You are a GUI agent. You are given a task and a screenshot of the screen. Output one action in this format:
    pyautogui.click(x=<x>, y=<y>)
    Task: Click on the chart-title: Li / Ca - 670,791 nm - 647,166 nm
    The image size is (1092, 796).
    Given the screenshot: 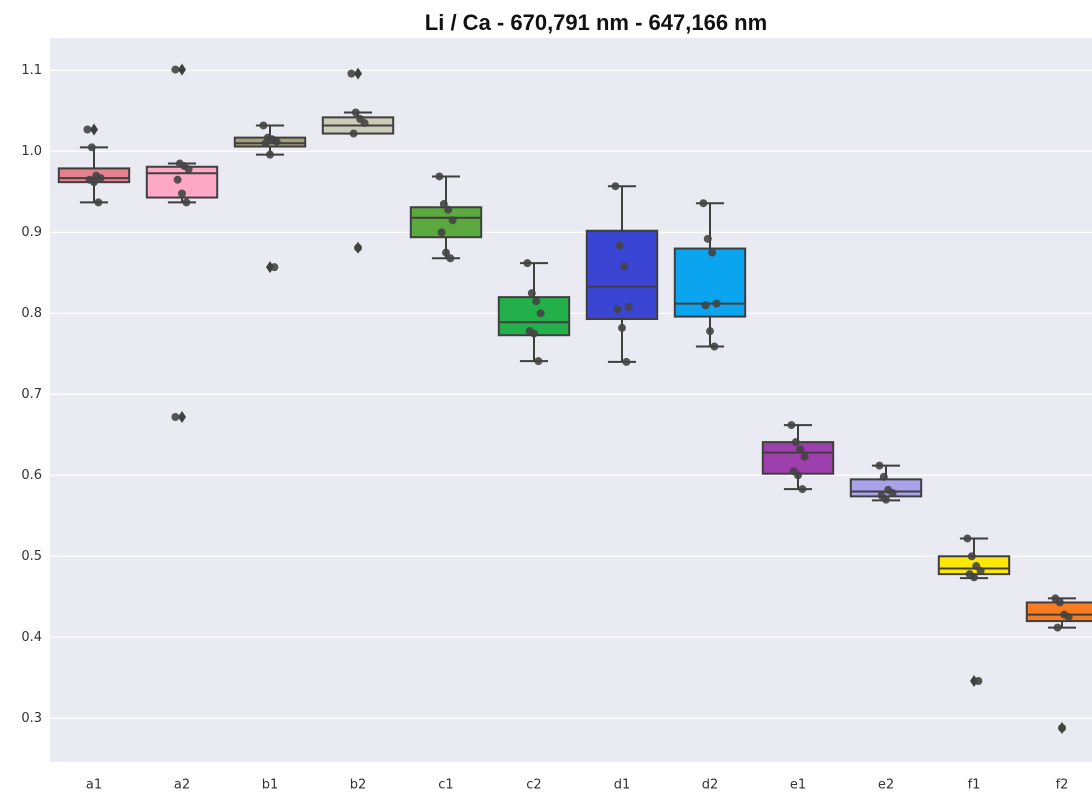 What is the action you would take?
    pyautogui.click(x=596, y=22)
    